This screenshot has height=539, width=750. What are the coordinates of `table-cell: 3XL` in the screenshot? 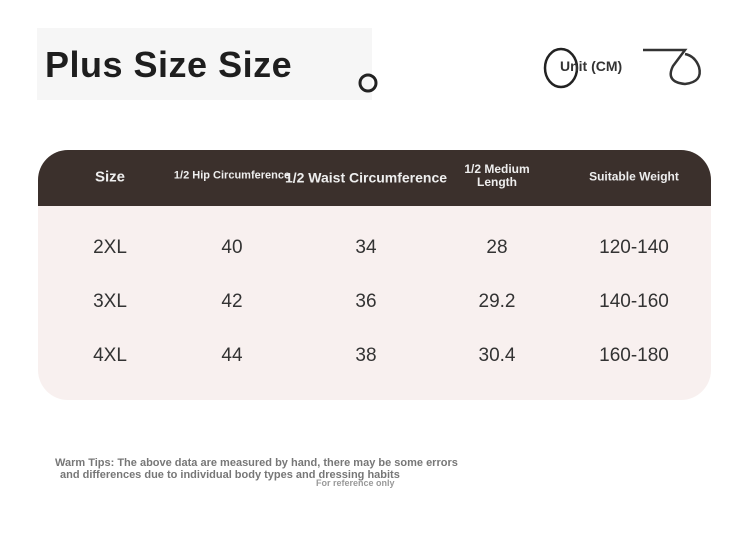 It's located at (110, 301).